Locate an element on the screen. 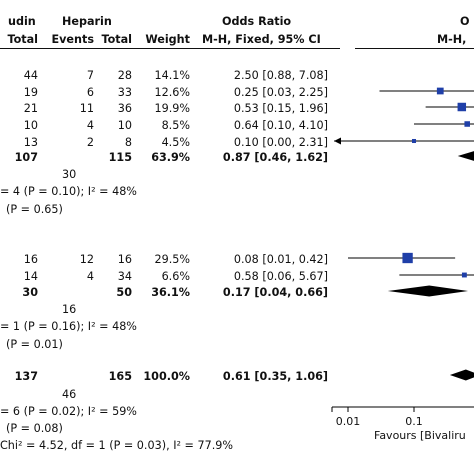 The width and height of the screenshot is (474, 474). total2-cell: 36 is located at coordinates (124, 108).